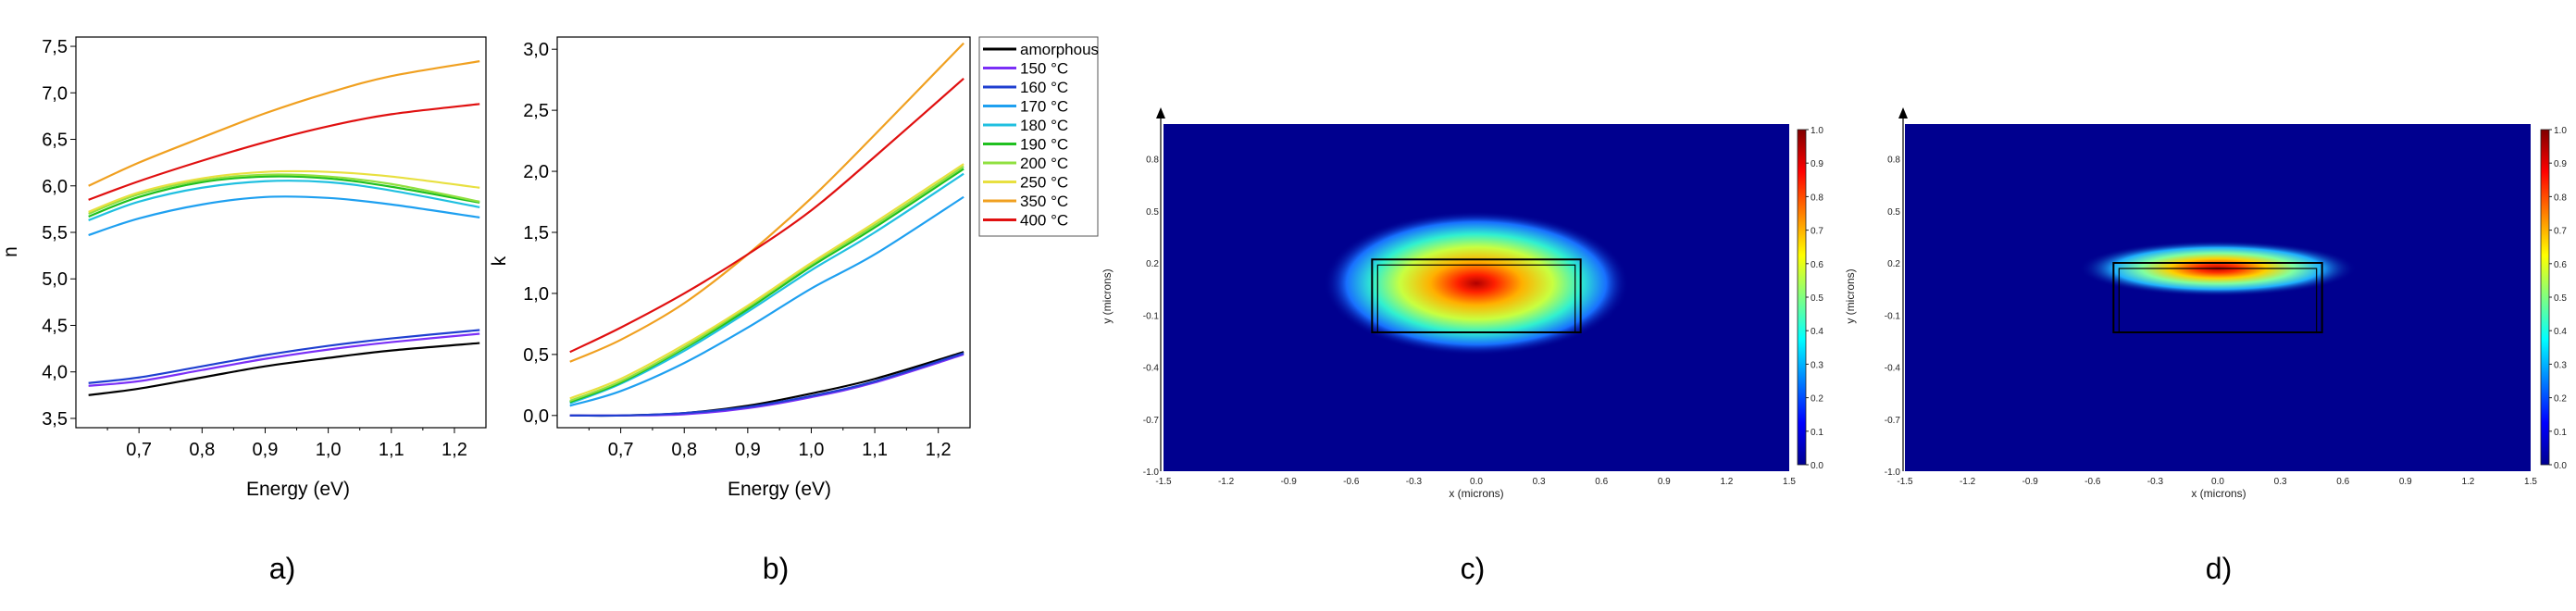 This screenshot has height=611, width=2576. What do you see at coordinates (779, 489) in the screenshot?
I see `panel-b-xlabel: Energy (eV)` at bounding box center [779, 489].